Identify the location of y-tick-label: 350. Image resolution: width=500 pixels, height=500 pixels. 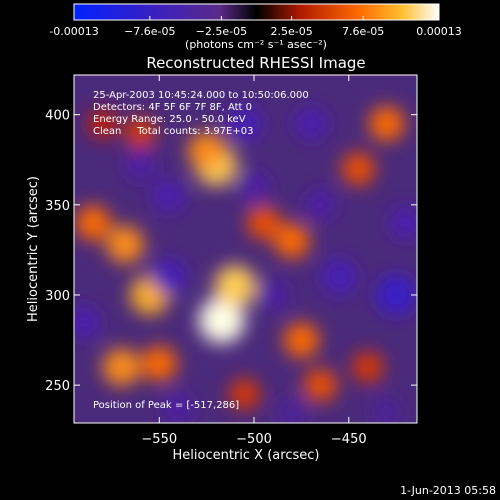
(57, 206).